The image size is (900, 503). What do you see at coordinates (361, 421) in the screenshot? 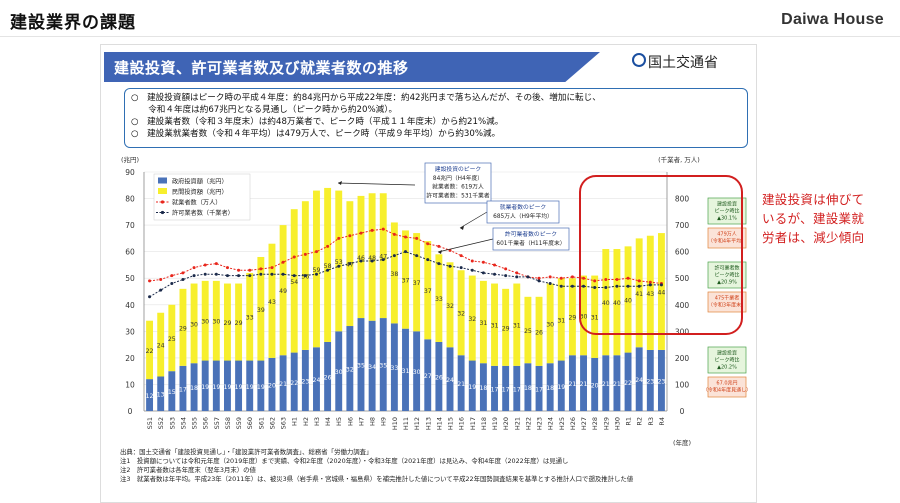
I see `x-tick-label: H7` at bounding box center [361, 421].